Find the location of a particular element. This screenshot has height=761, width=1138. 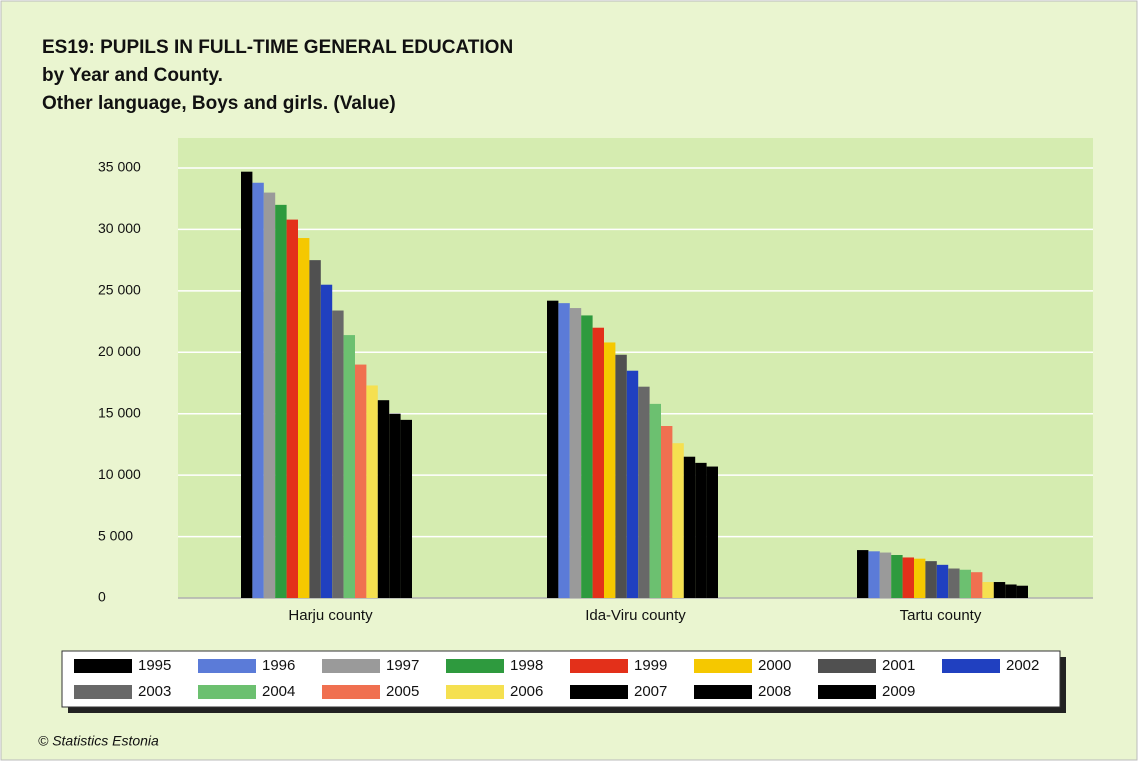

y-tick-label: 30 000 is located at coordinates (119, 228).